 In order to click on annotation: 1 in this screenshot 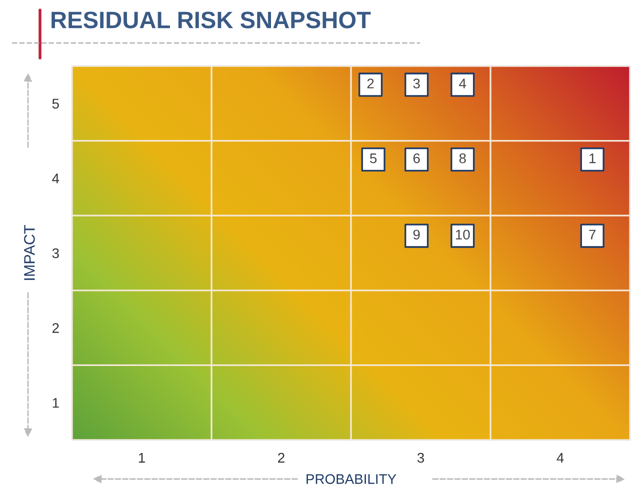, I will do `click(593, 159)`.